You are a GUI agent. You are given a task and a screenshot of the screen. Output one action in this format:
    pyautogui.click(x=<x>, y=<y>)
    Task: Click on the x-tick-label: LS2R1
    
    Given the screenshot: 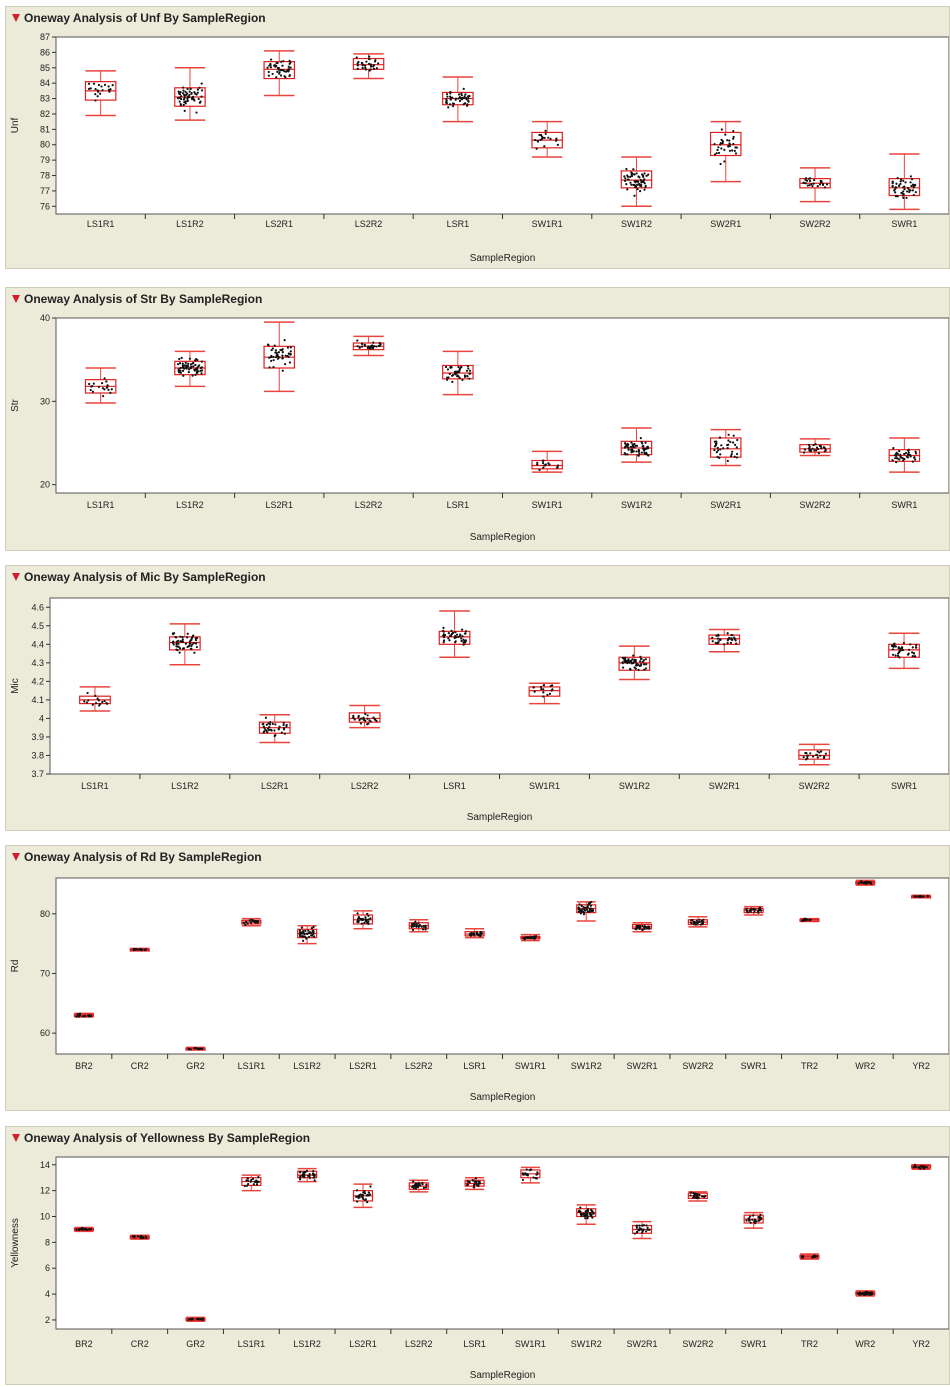 What is the action you would take?
    pyautogui.click(x=275, y=786)
    